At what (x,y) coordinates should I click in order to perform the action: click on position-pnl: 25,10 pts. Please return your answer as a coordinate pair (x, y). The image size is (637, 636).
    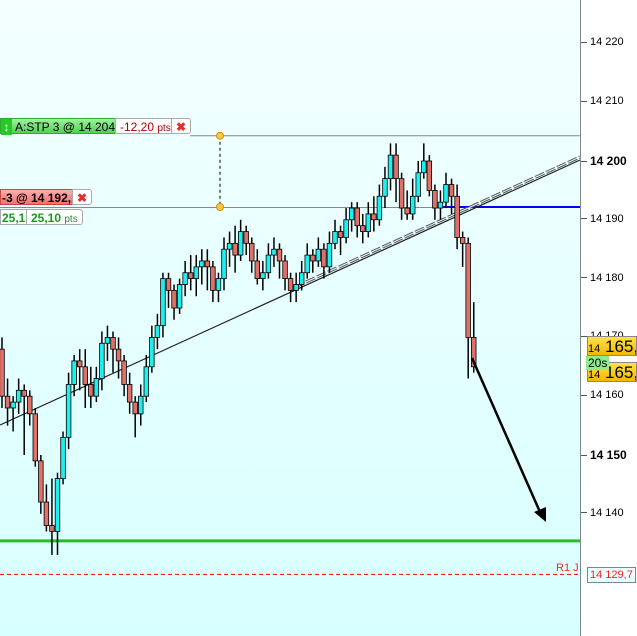
    Looking at the image, I should click on (54, 217).